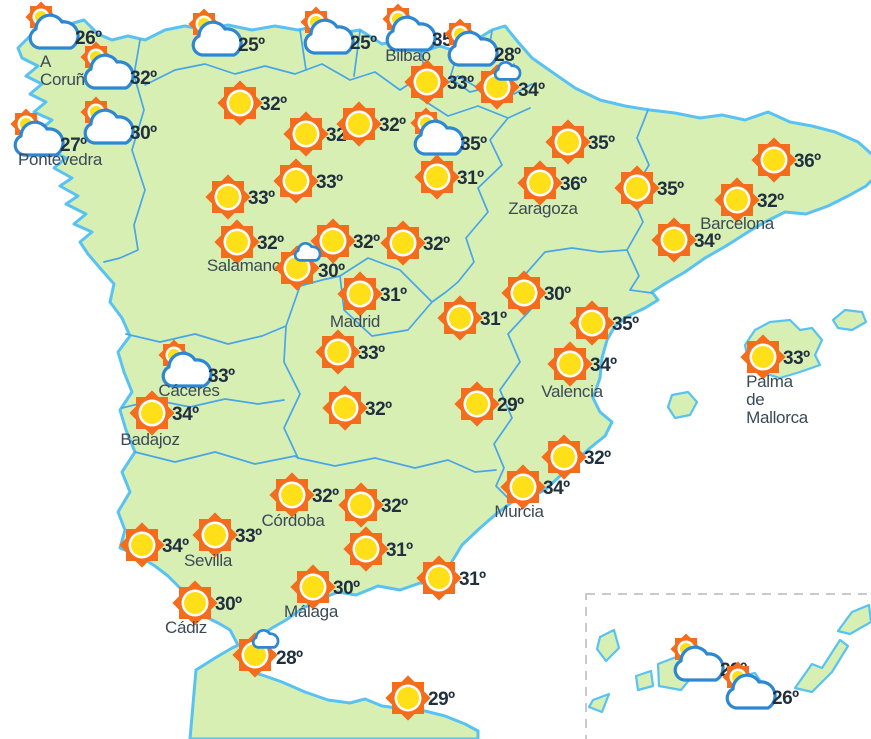  I want to click on temperature-label: 36º, so click(573, 184).